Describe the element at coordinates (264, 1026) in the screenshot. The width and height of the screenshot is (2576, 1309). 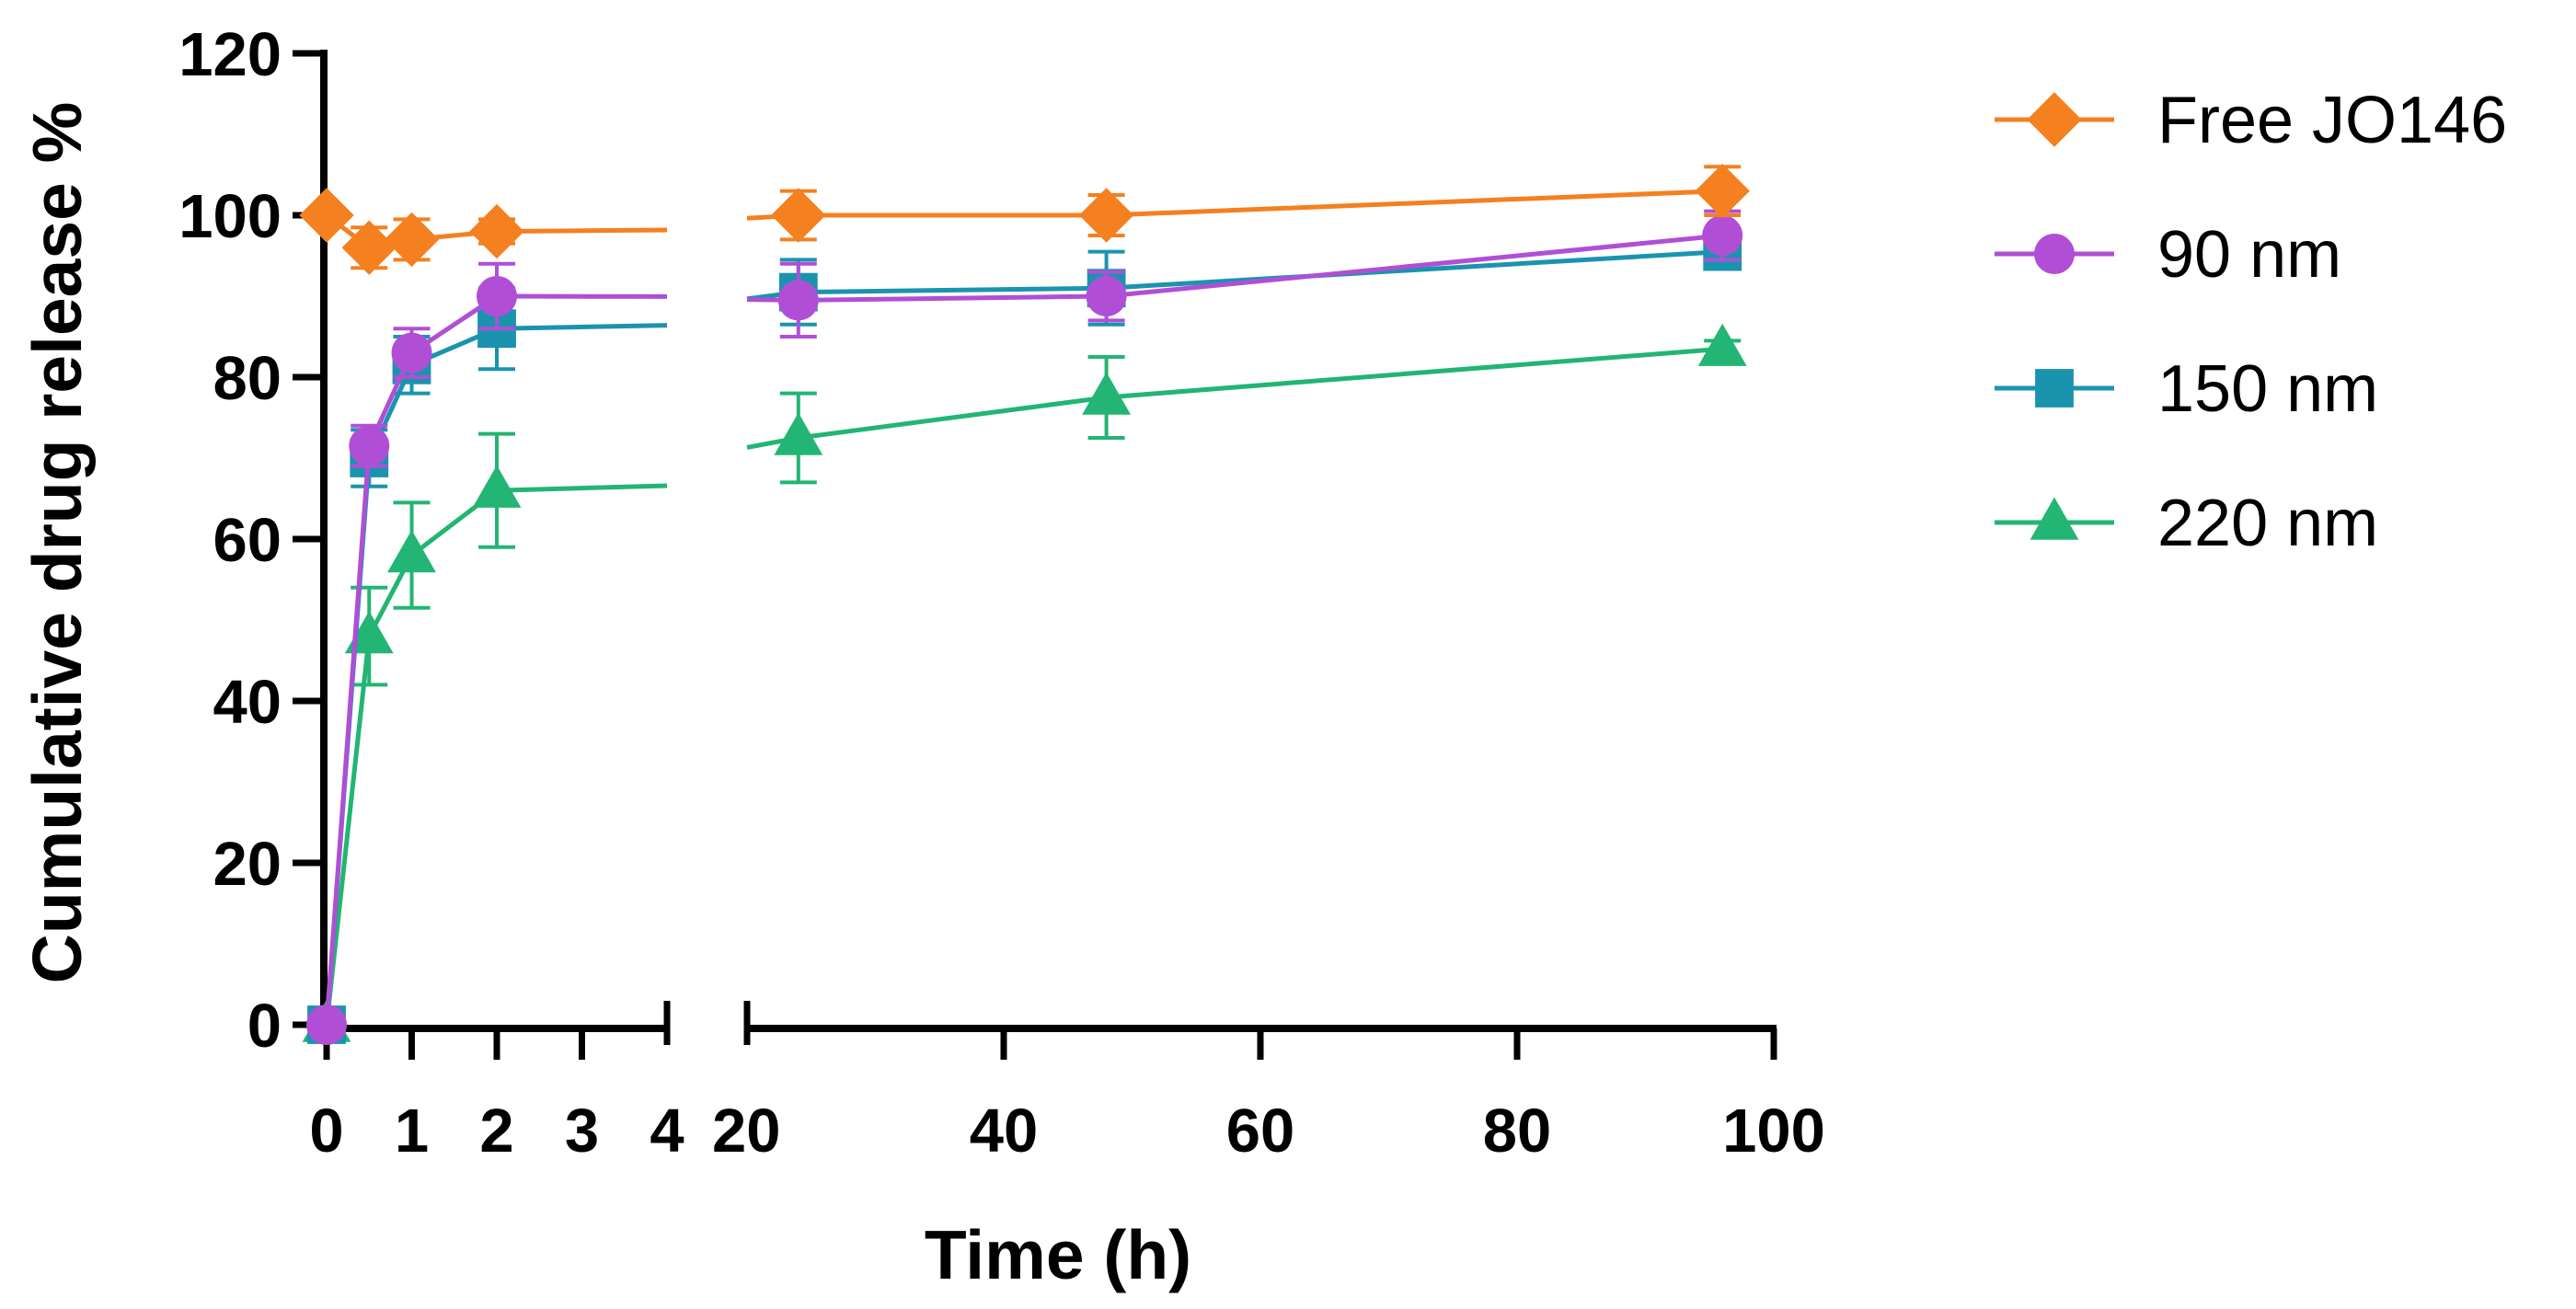
I see `y-tick-label-0: 0` at that location.